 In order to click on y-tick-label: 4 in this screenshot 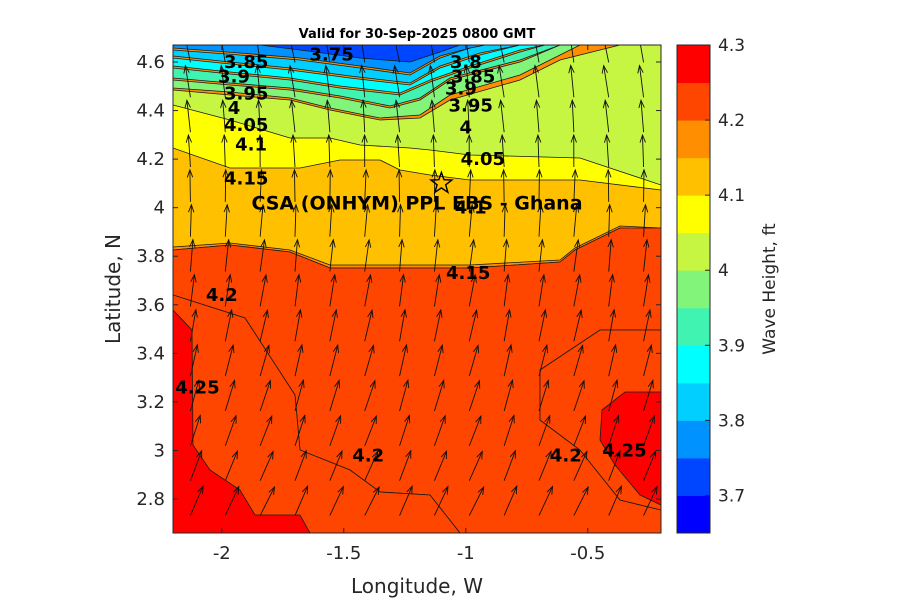, I will do `click(159, 208)`.